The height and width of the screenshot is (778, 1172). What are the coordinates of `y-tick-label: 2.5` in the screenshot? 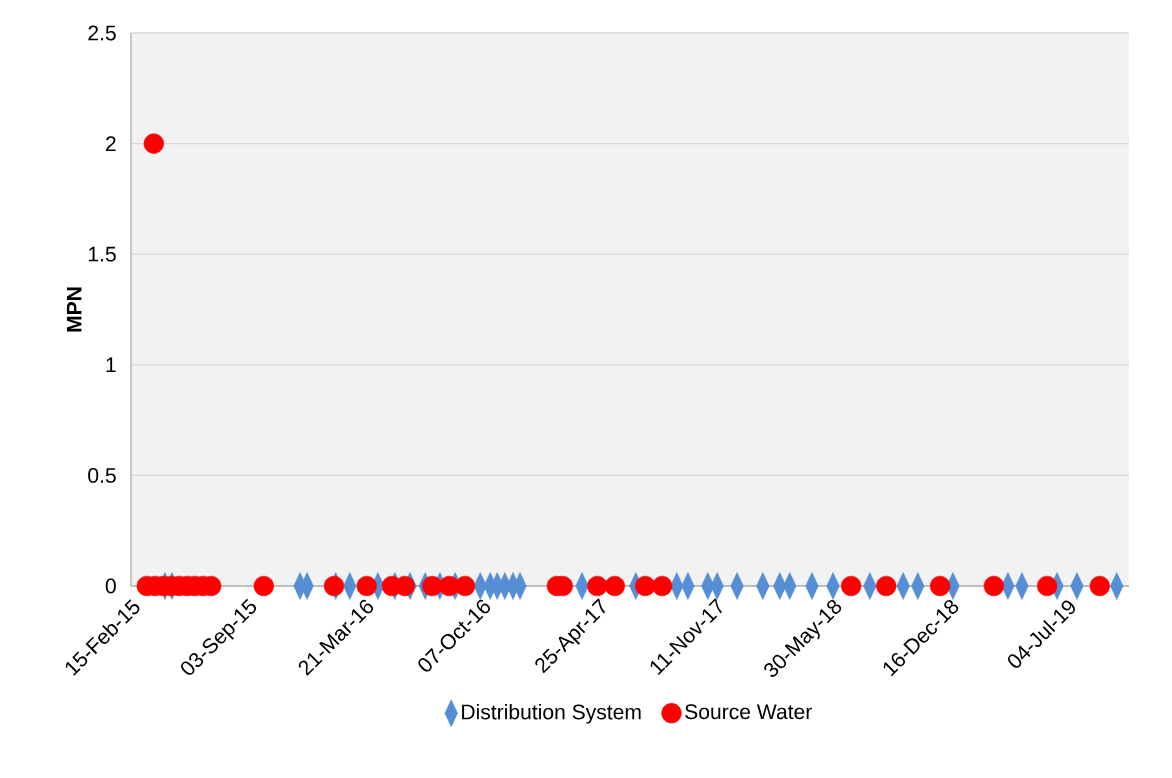 It's located at (102, 33).